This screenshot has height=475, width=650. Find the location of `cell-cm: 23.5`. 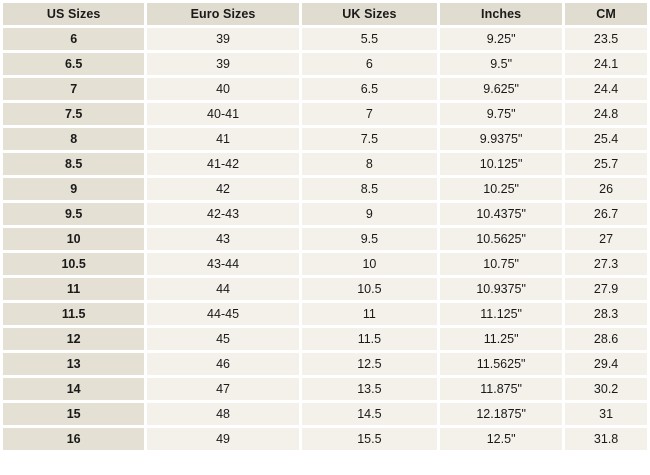

cell-cm: 23.5 is located at coordinates (606, 39).